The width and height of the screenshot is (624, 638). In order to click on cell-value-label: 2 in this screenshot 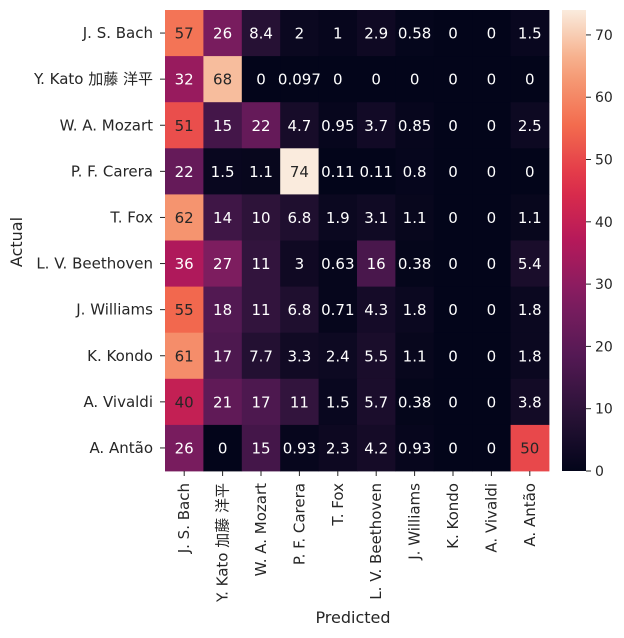, I will do `click(300, 34)`.